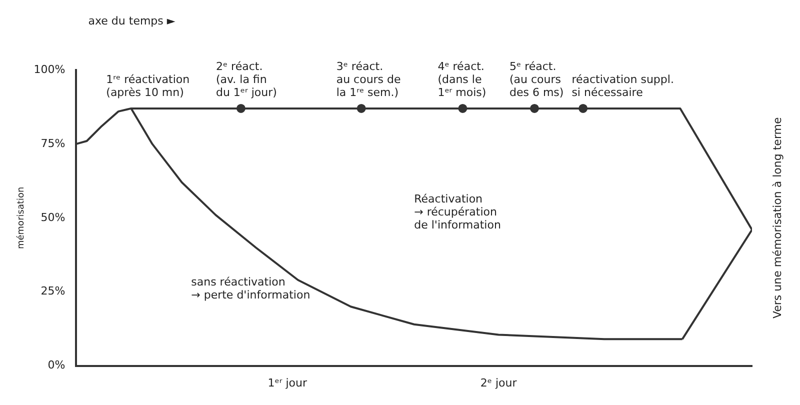 This screenshot has width=800, height=405. What do you see at coordinates (50, 69) in the screenshot?
I see `y-tick-label: 100%` at bounding box center [50, 69].